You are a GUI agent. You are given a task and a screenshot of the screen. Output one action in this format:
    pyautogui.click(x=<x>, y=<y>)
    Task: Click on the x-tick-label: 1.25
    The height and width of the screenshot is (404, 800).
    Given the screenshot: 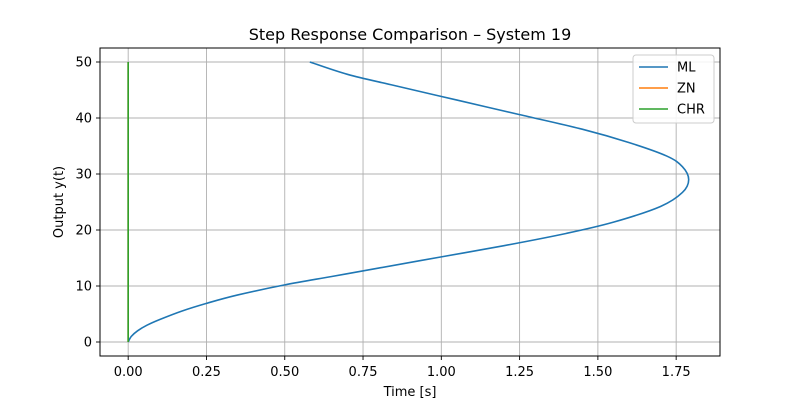 What is the action you would take?
    pyautogui.click(x=519, y=372)
    